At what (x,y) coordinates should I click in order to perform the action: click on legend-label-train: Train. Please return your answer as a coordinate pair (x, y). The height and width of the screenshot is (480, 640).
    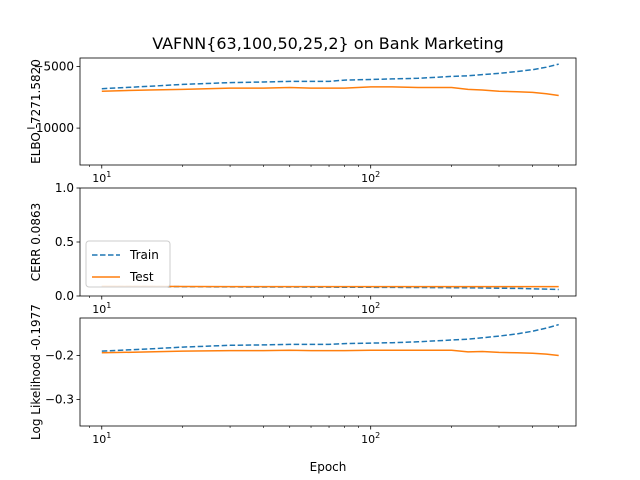
    Looking at the image, I should click on (144, 255).